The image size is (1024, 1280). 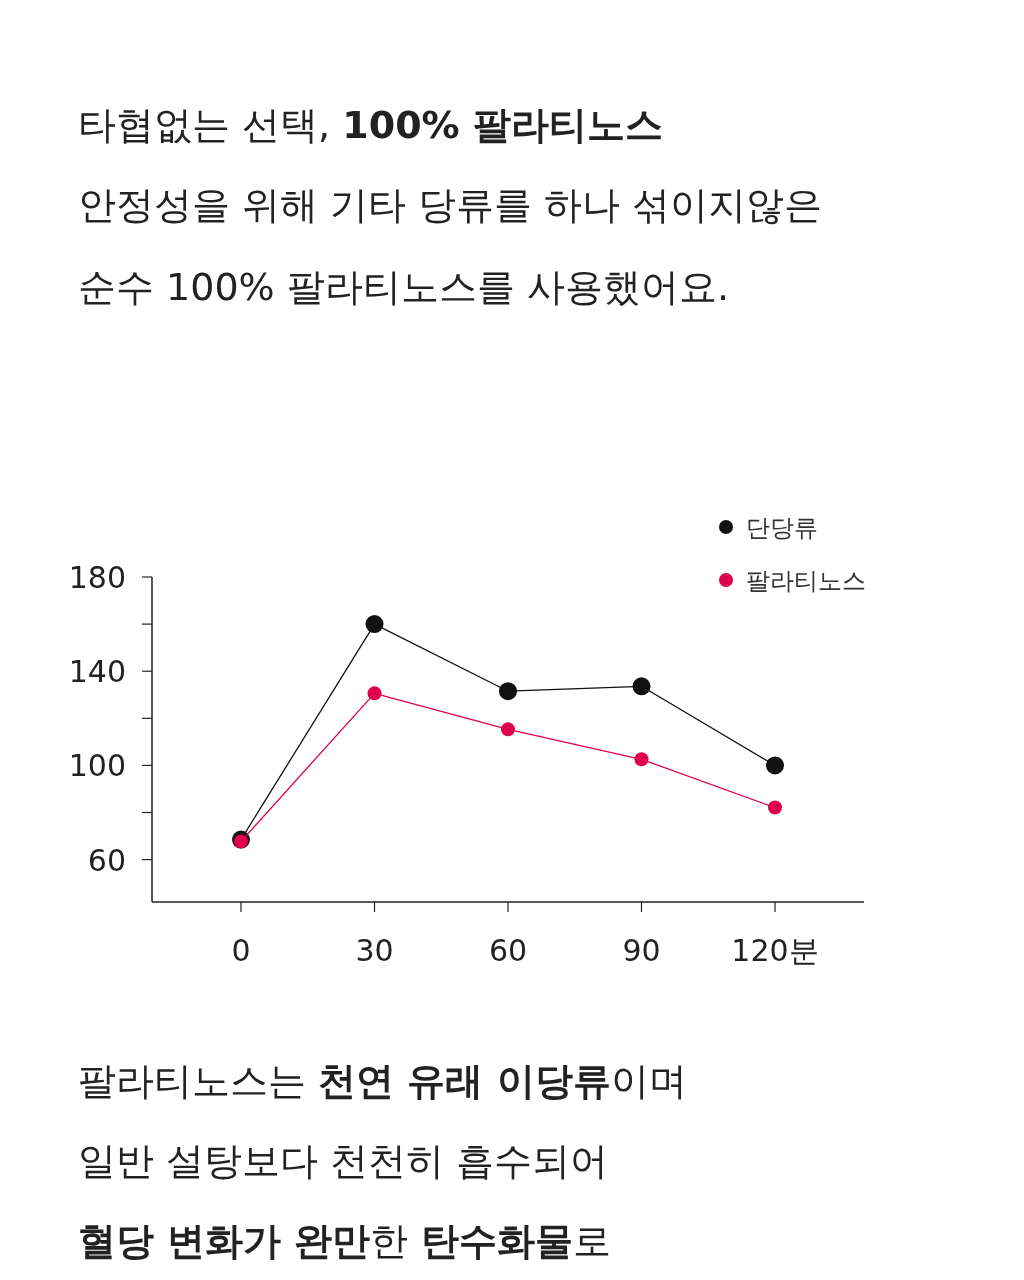 I want to click on legend-label: 팔라티노스, so click(x=806, y=581).